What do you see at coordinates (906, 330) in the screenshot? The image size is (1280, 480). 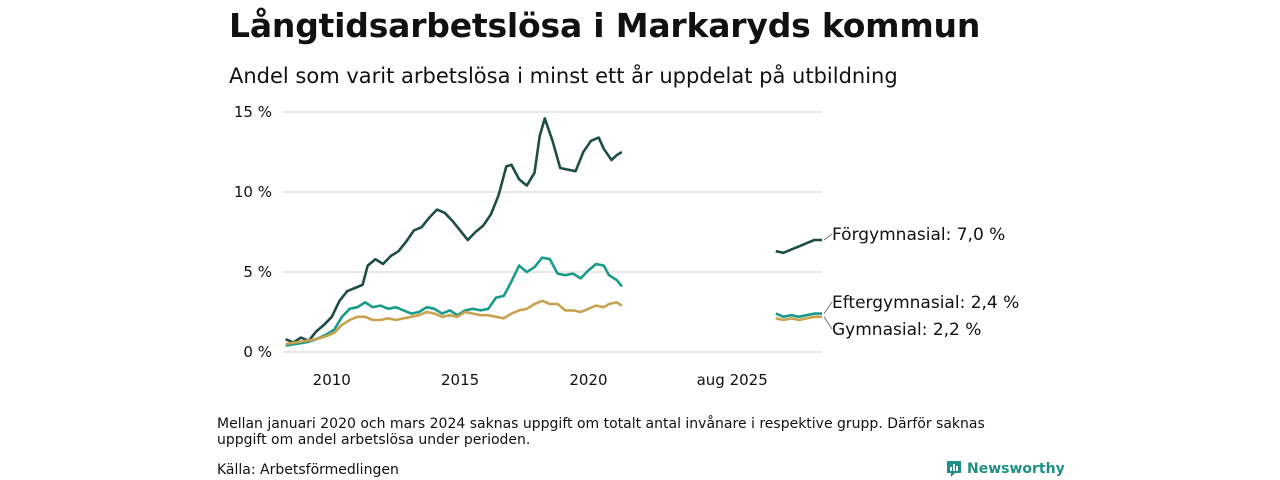 I see `series-label-gymnasial: Gymnasial: 2,2 %` at bounding box center [906, 330].